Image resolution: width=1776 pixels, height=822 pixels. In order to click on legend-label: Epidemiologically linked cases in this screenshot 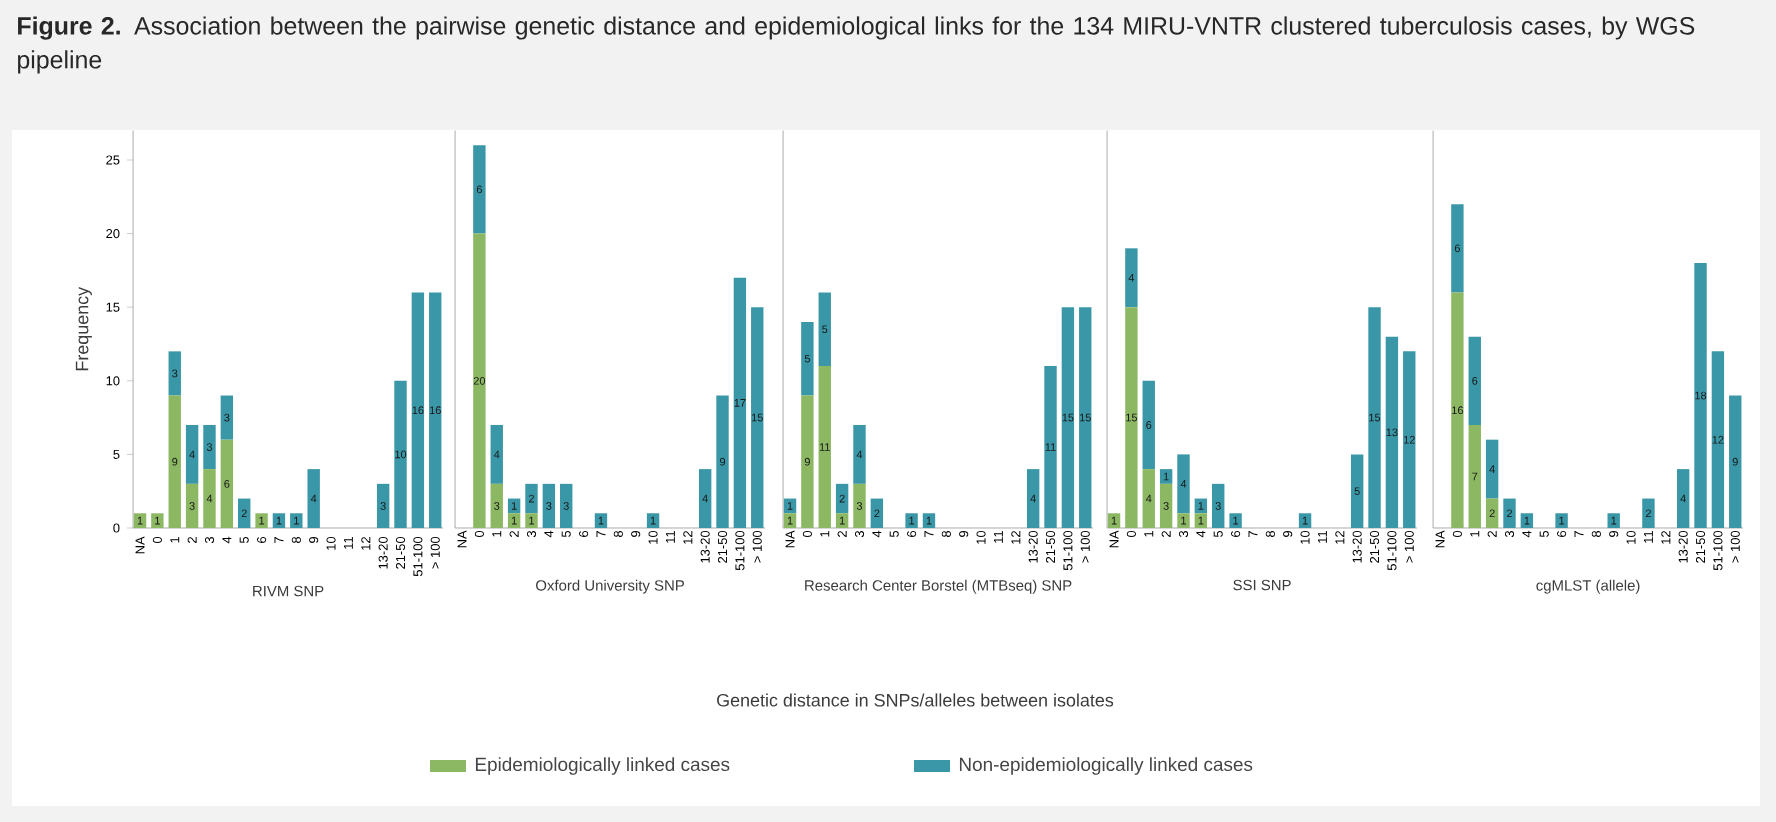, I will do `click(602, 766)`.